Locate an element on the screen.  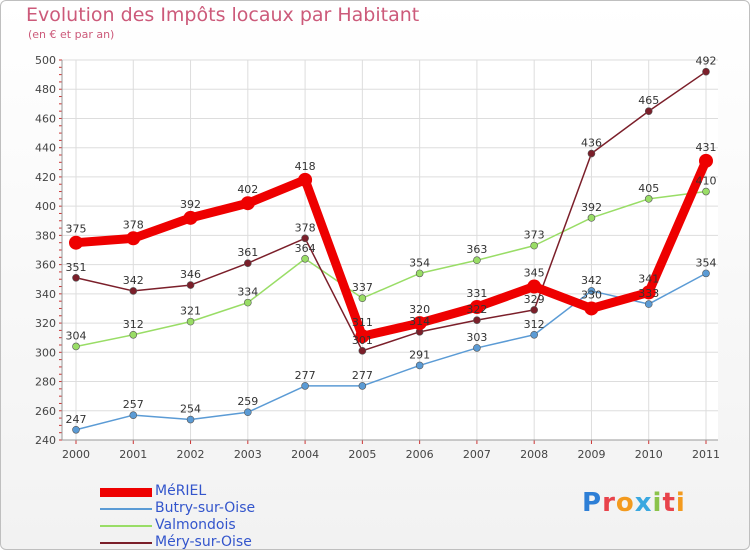
data-label: 303 is located at coordinates (476, 337).